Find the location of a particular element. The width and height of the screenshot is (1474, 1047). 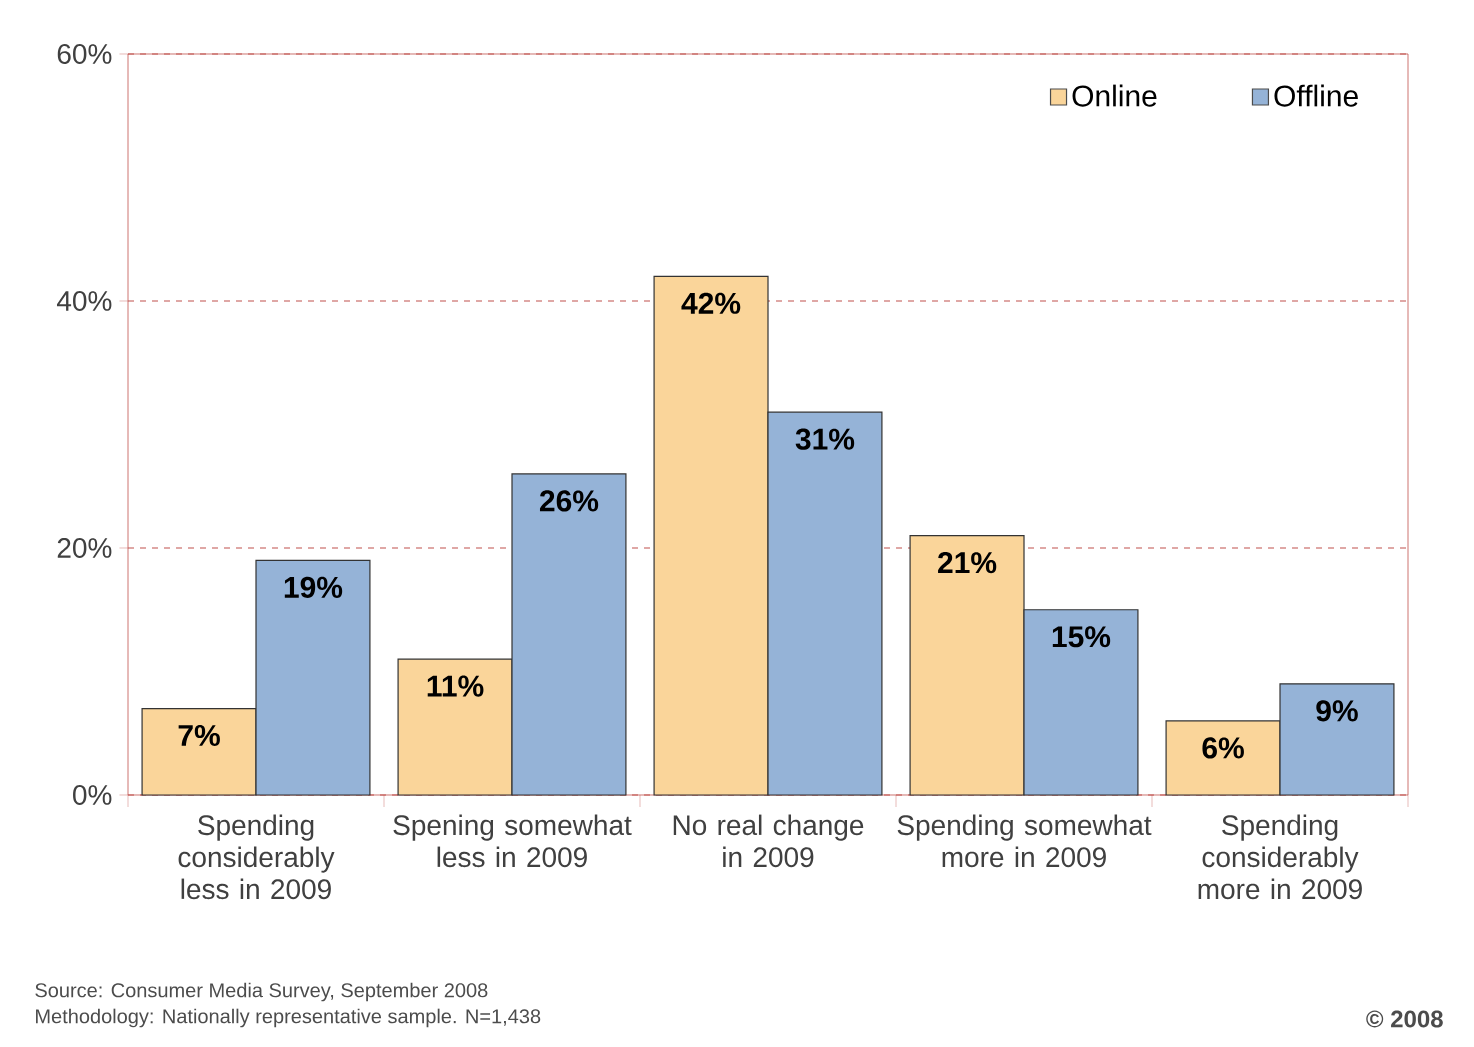

legend-label: Offline is located at coordinates (1316, 95).